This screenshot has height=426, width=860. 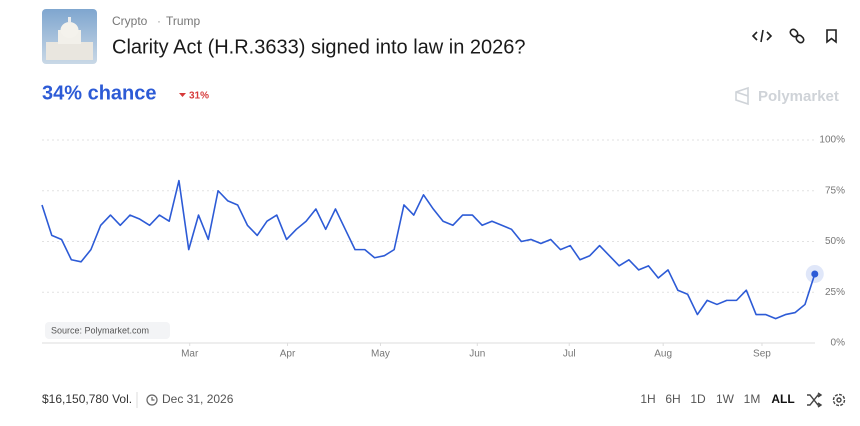 I want to click on volume: $16,150,780 Vol., so click(x=87, y=399).